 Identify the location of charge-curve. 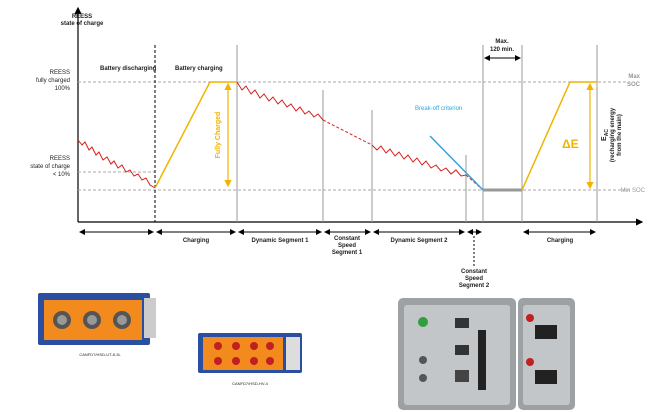
(195, 135).